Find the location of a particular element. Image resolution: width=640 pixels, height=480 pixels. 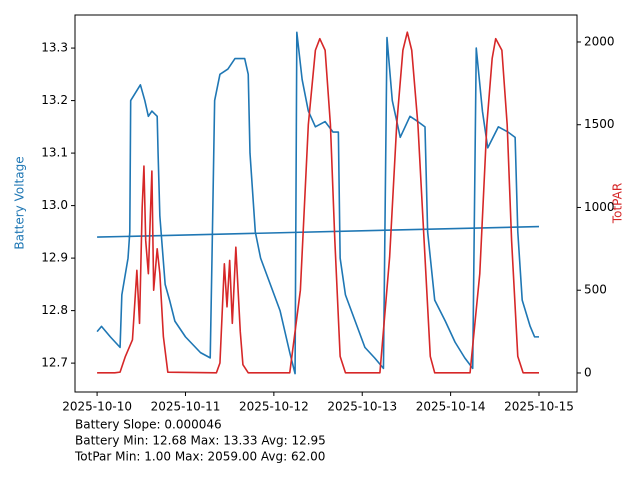

annotation: Battery Min: 12.68 Max: 13.33 Avg: 12.95 is located at coordinates (200, 441).